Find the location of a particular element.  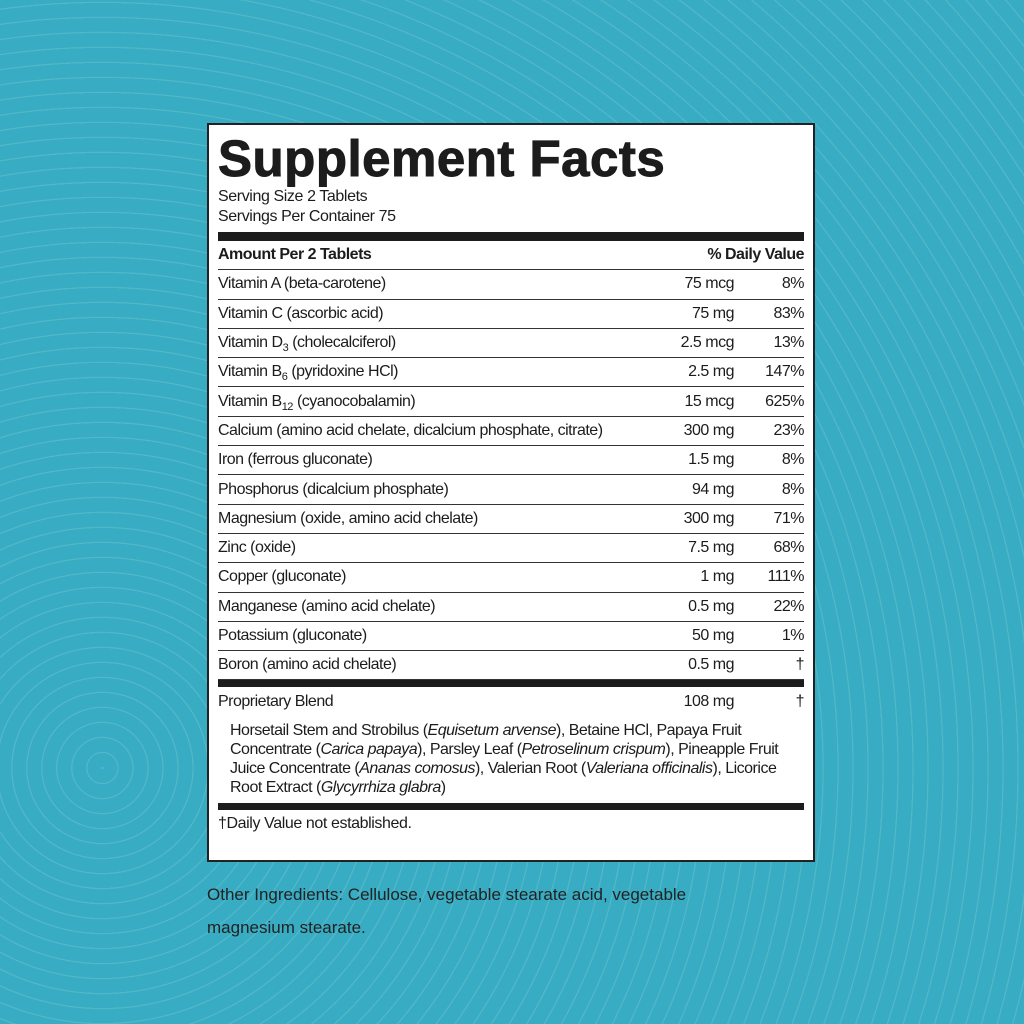

subscript: 3 is located at coordinates (285, 348).